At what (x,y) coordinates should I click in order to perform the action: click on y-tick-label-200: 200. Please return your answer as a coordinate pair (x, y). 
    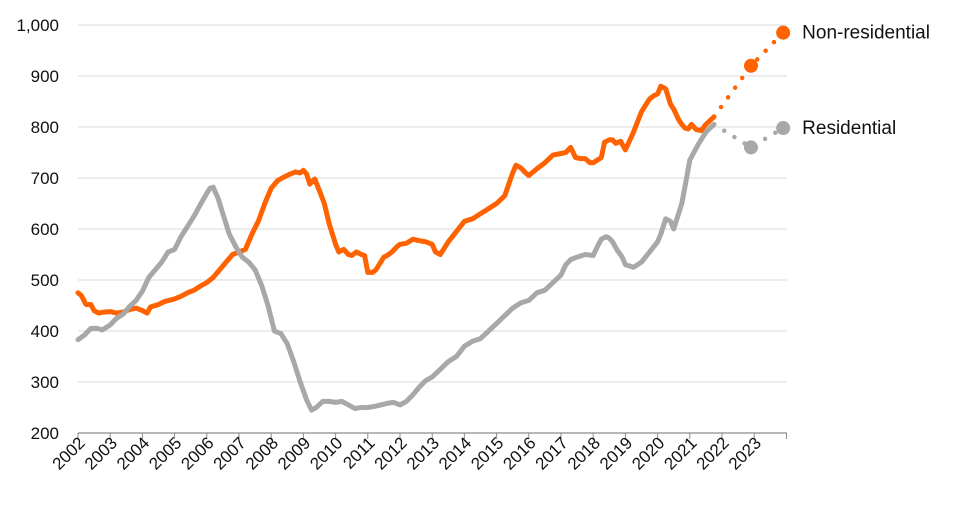
    Looking at the image, I should click on (45, 433).